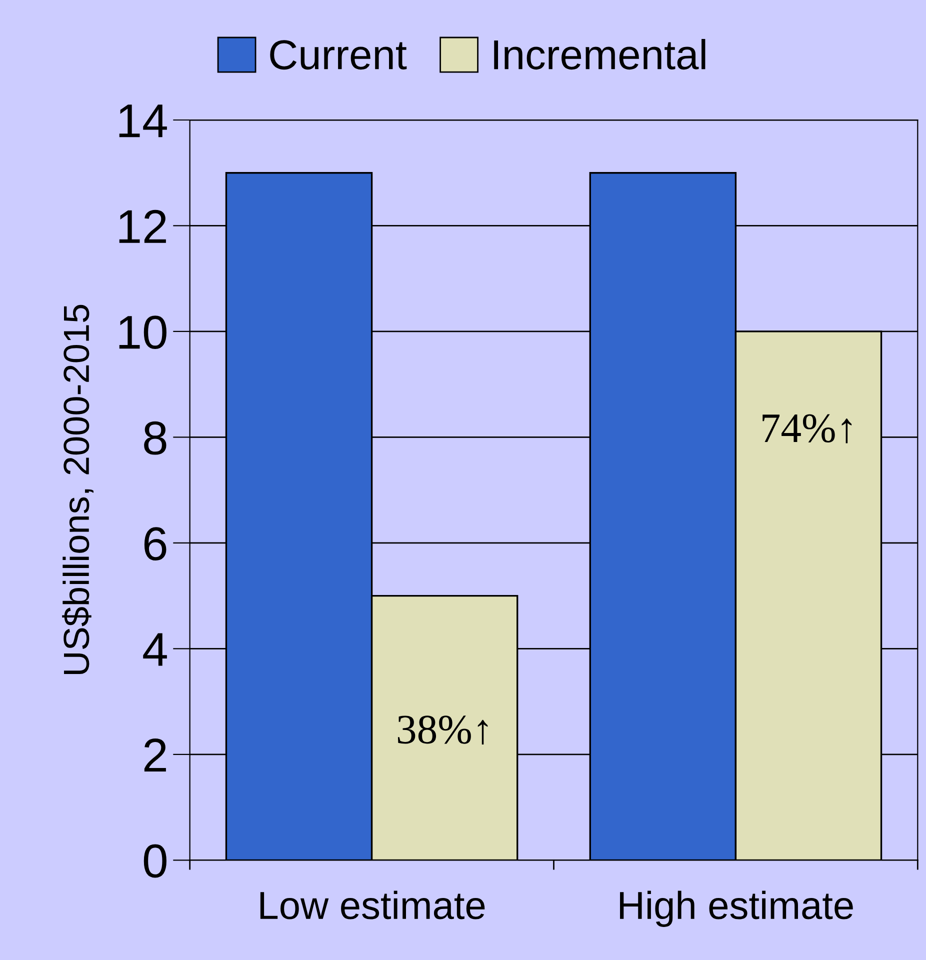  What do you see at coordinates (372, 905) in the screenshot?
I see `x-tick-label: Low estimate` at bounding box center [372, 905].